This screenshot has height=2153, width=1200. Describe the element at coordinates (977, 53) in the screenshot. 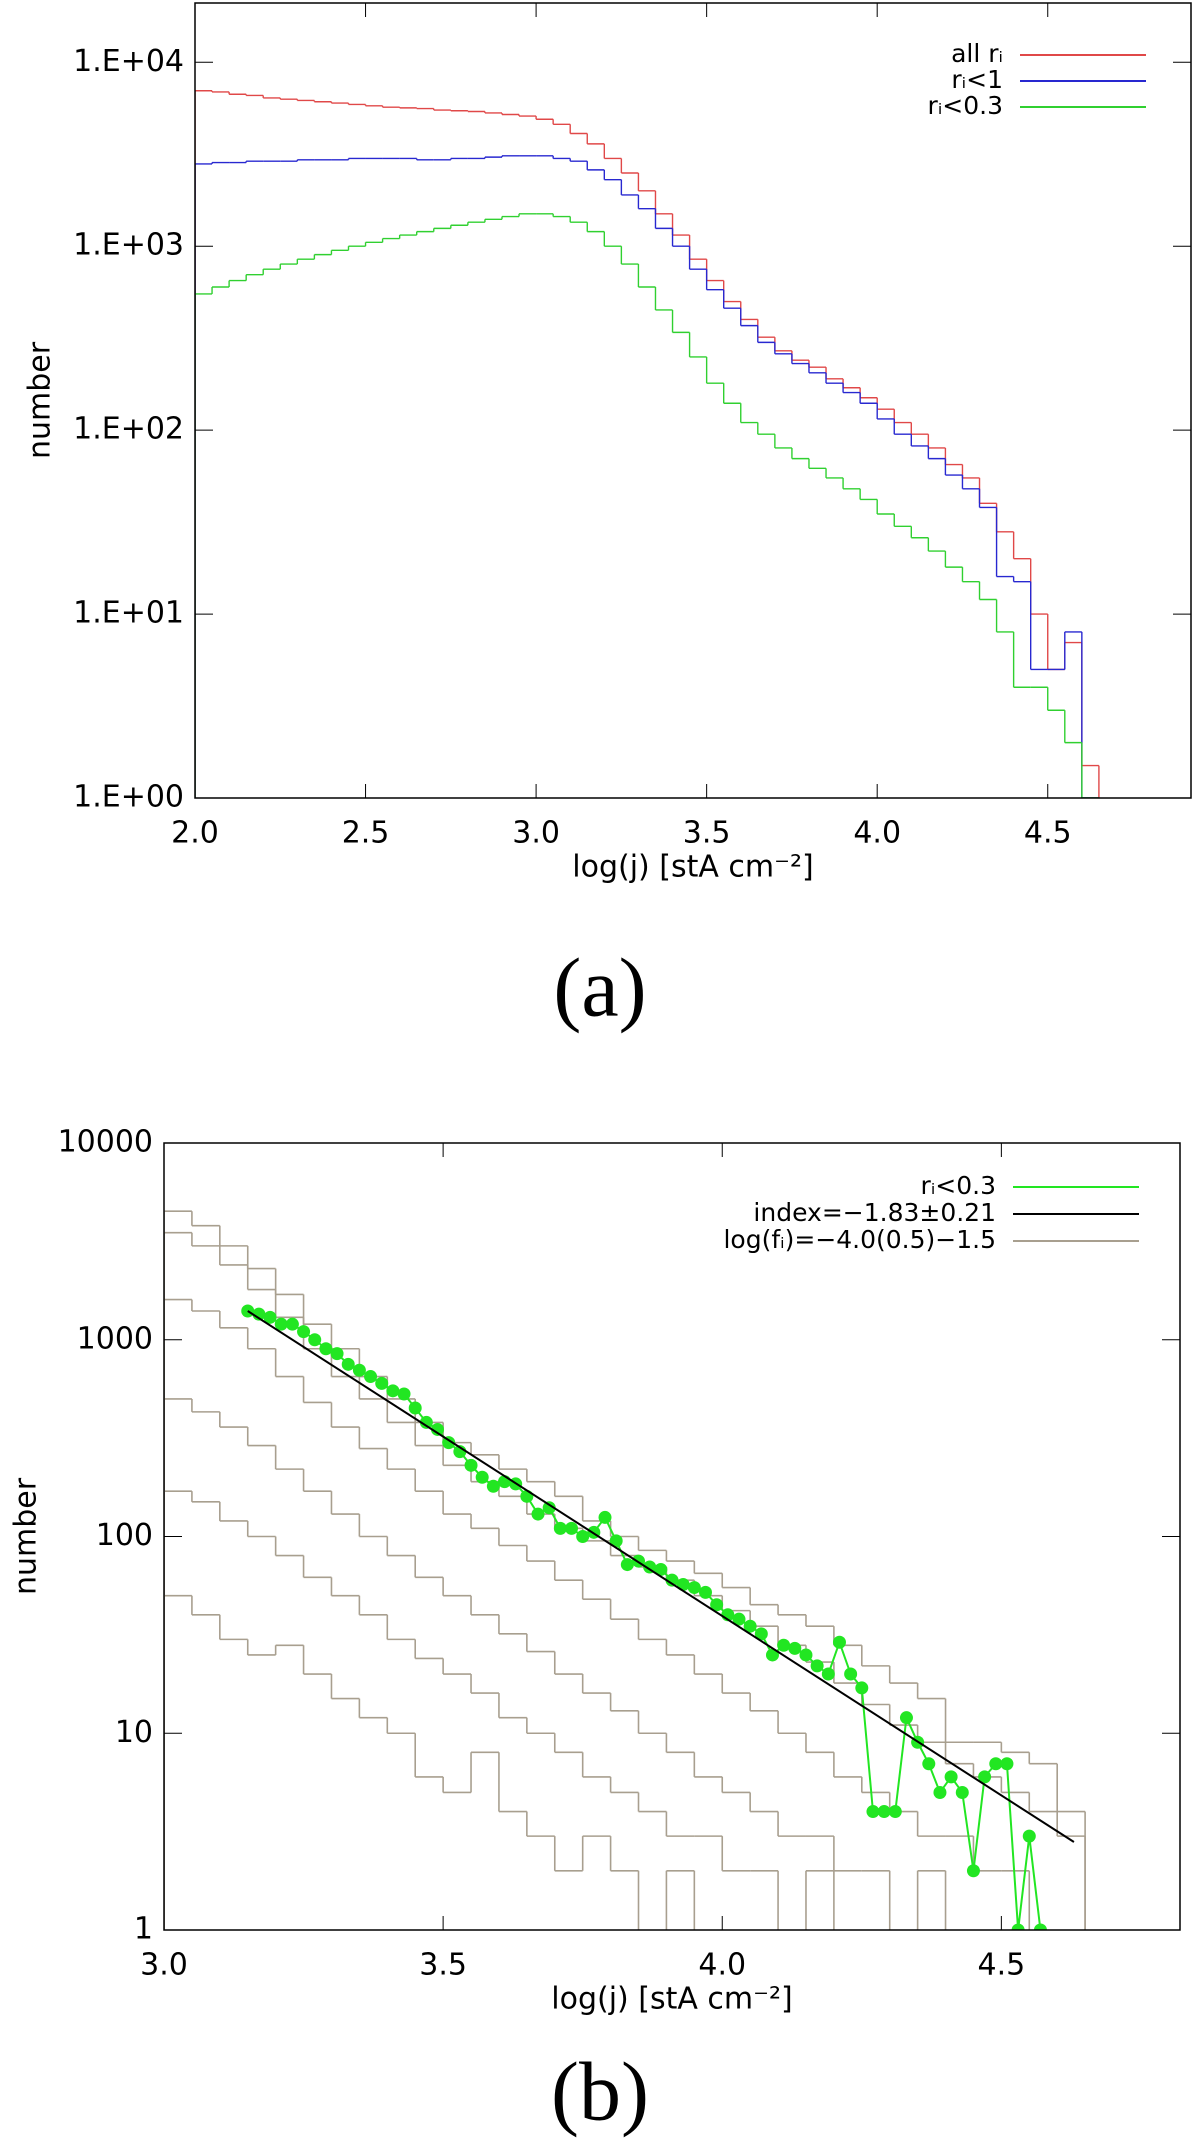

I see `legend-label: all rᵢ` at that location.